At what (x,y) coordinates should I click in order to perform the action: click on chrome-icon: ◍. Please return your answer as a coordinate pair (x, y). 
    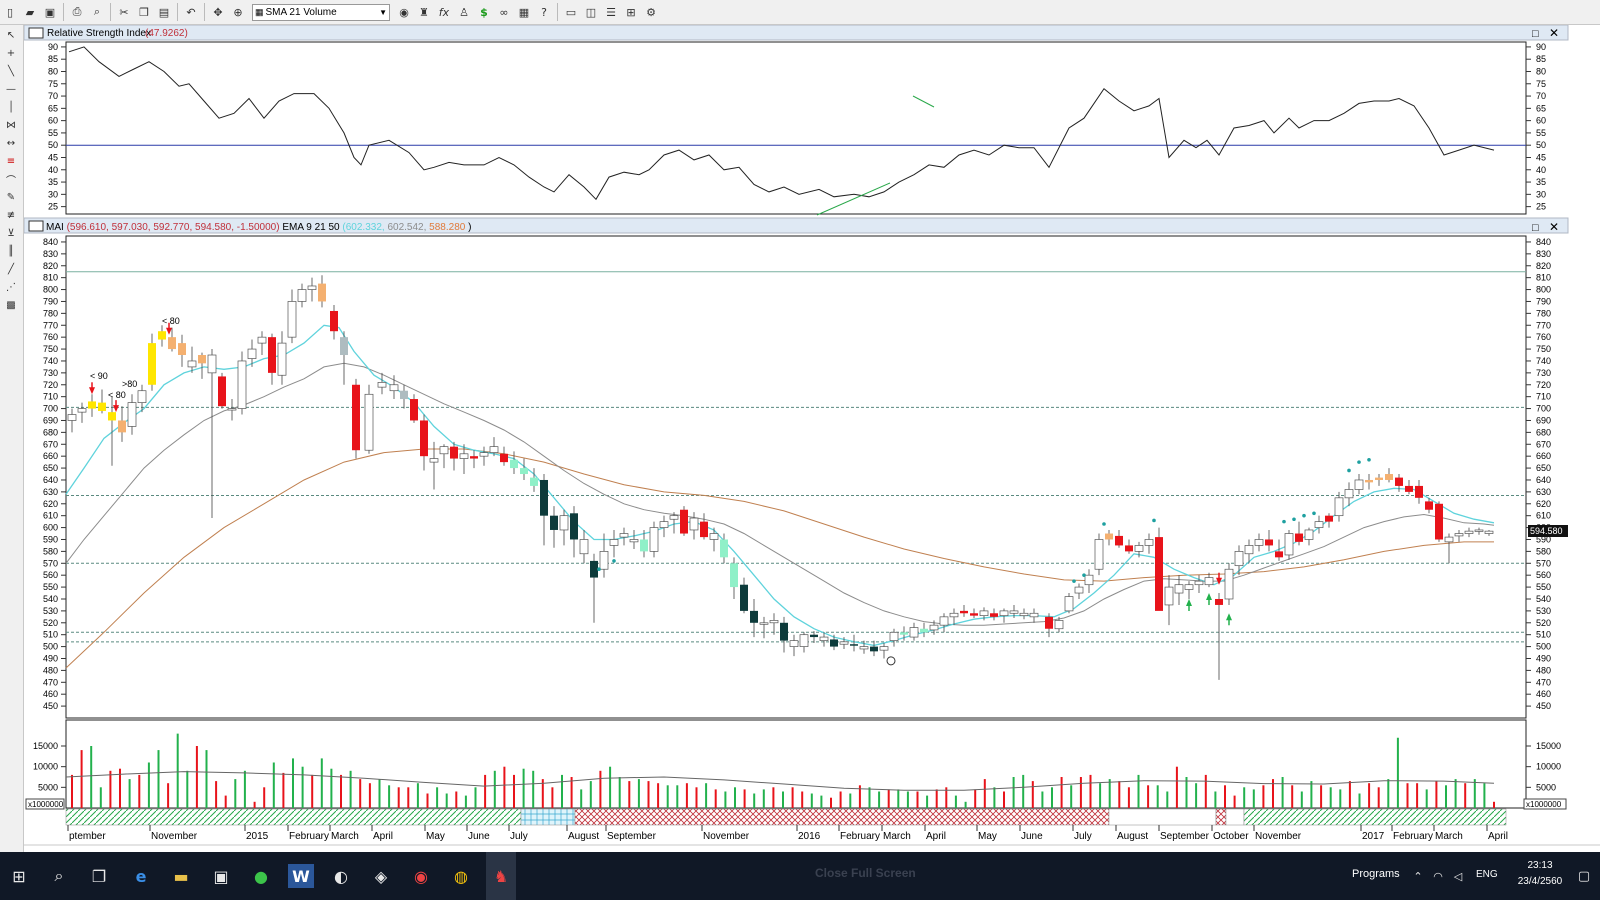
    Looking at the image, I should click on (461, 876).